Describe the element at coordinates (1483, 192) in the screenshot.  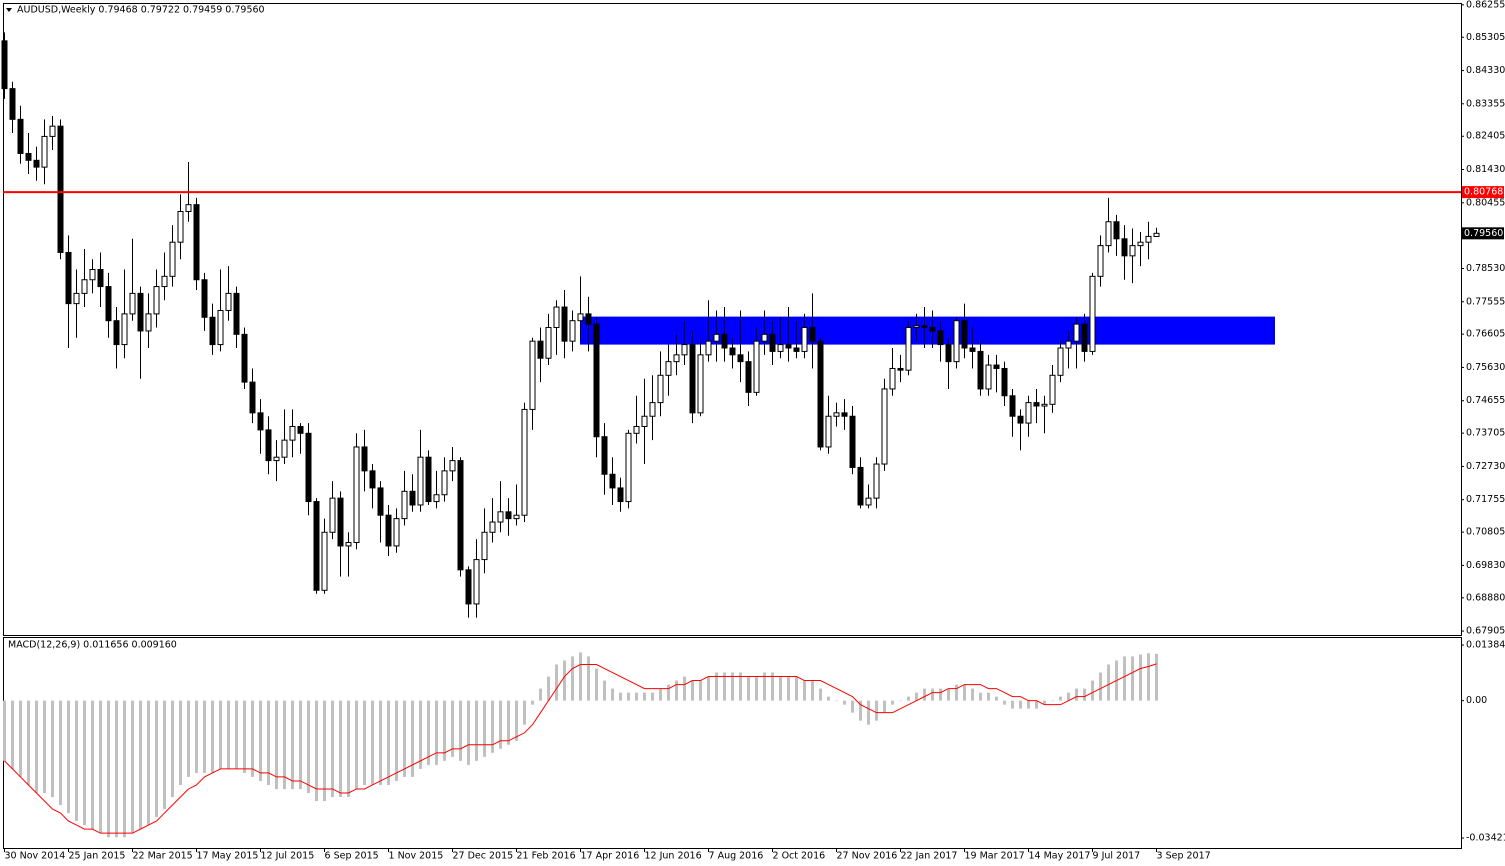
I see `level-label-box` at that location.